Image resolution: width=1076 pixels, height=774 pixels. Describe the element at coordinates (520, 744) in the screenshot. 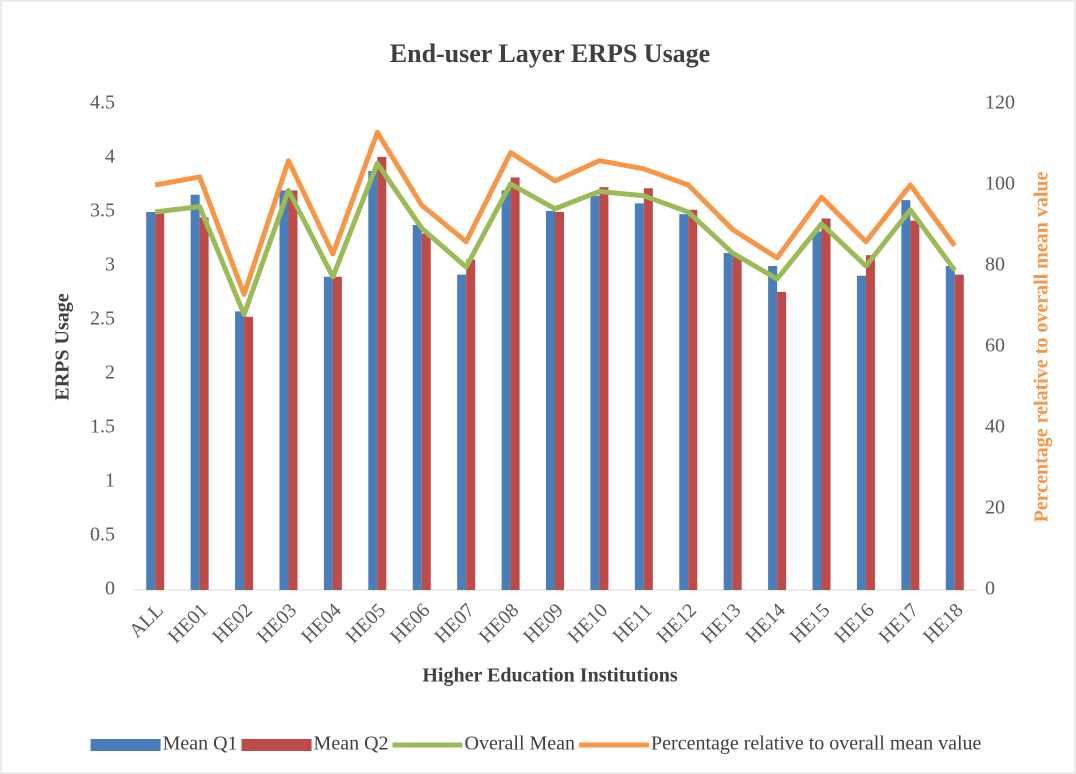

I see `legend-label: Overall Mean` at that location.